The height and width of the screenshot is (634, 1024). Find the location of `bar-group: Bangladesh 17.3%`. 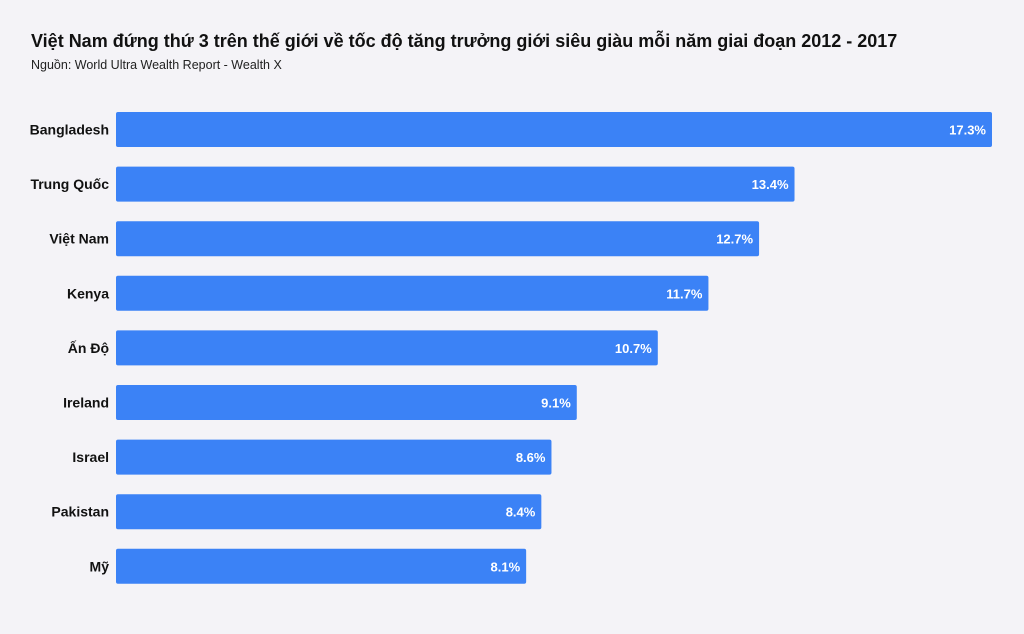

bar-group: Bangladesh 17.3% is located at coordinates (511, 129).